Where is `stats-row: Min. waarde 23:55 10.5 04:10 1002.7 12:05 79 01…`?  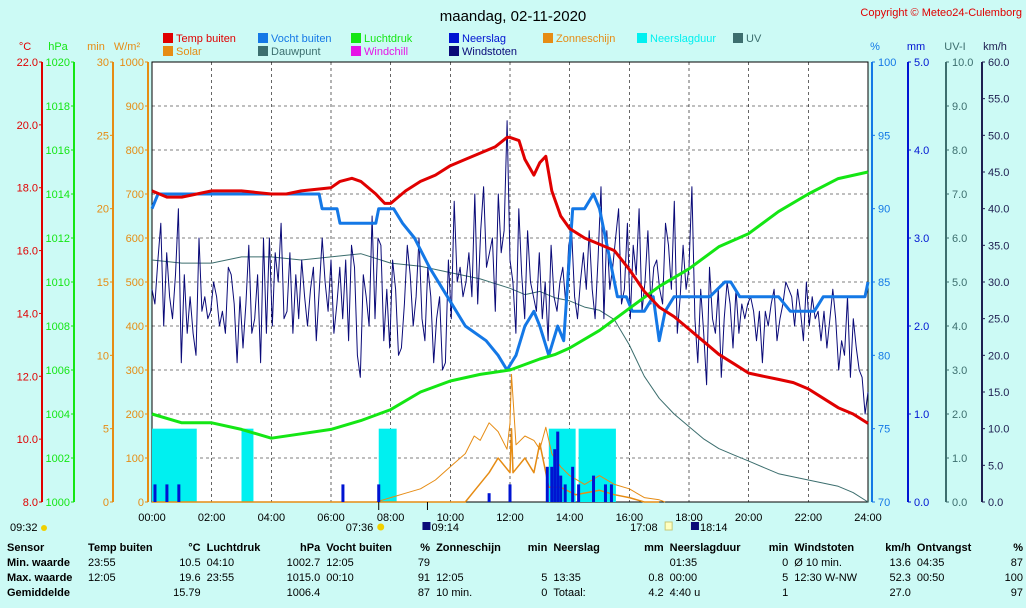
stats-row: Min. waarde 23:55 10.5 04:10 1002.7 12:05 79 01… is located at coordinates (515, 562).